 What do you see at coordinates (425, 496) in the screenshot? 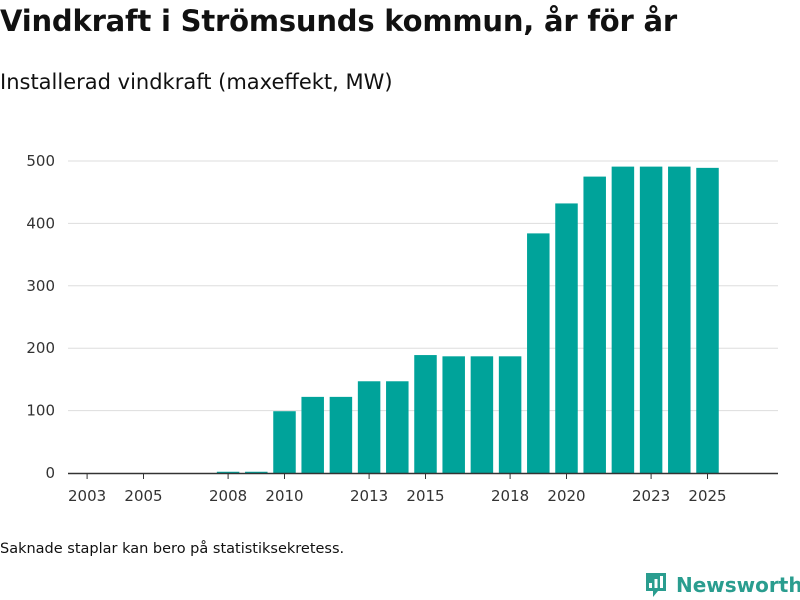
I see `x-tick-label: 2015` at bounding box center [425, 496].